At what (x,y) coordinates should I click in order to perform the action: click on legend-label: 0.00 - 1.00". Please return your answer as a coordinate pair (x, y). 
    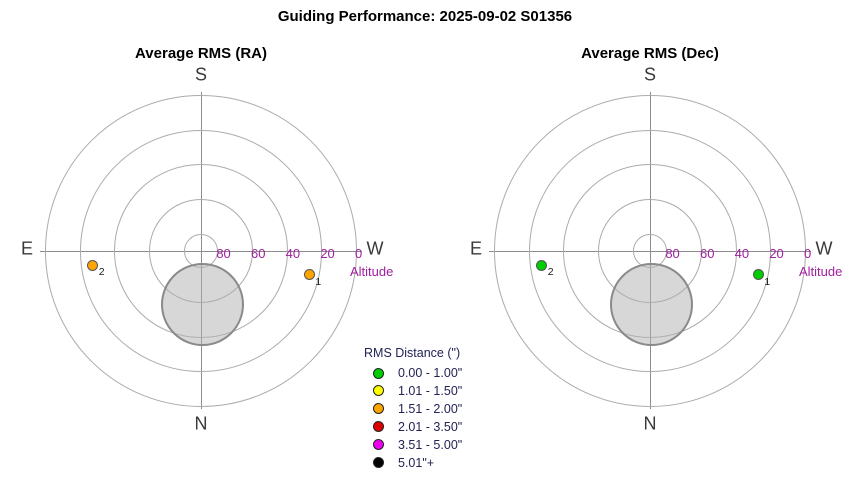
    Looking at the image, I should click on (430, 373).